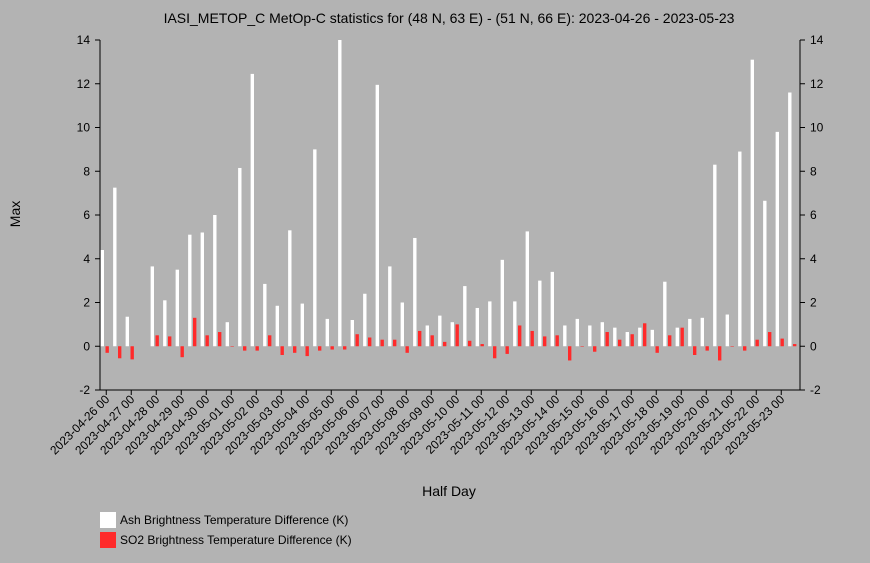 The width and height of the screenshot is (870, 563). I want to click on y-tick-label-right: -2, so click(815, 390).